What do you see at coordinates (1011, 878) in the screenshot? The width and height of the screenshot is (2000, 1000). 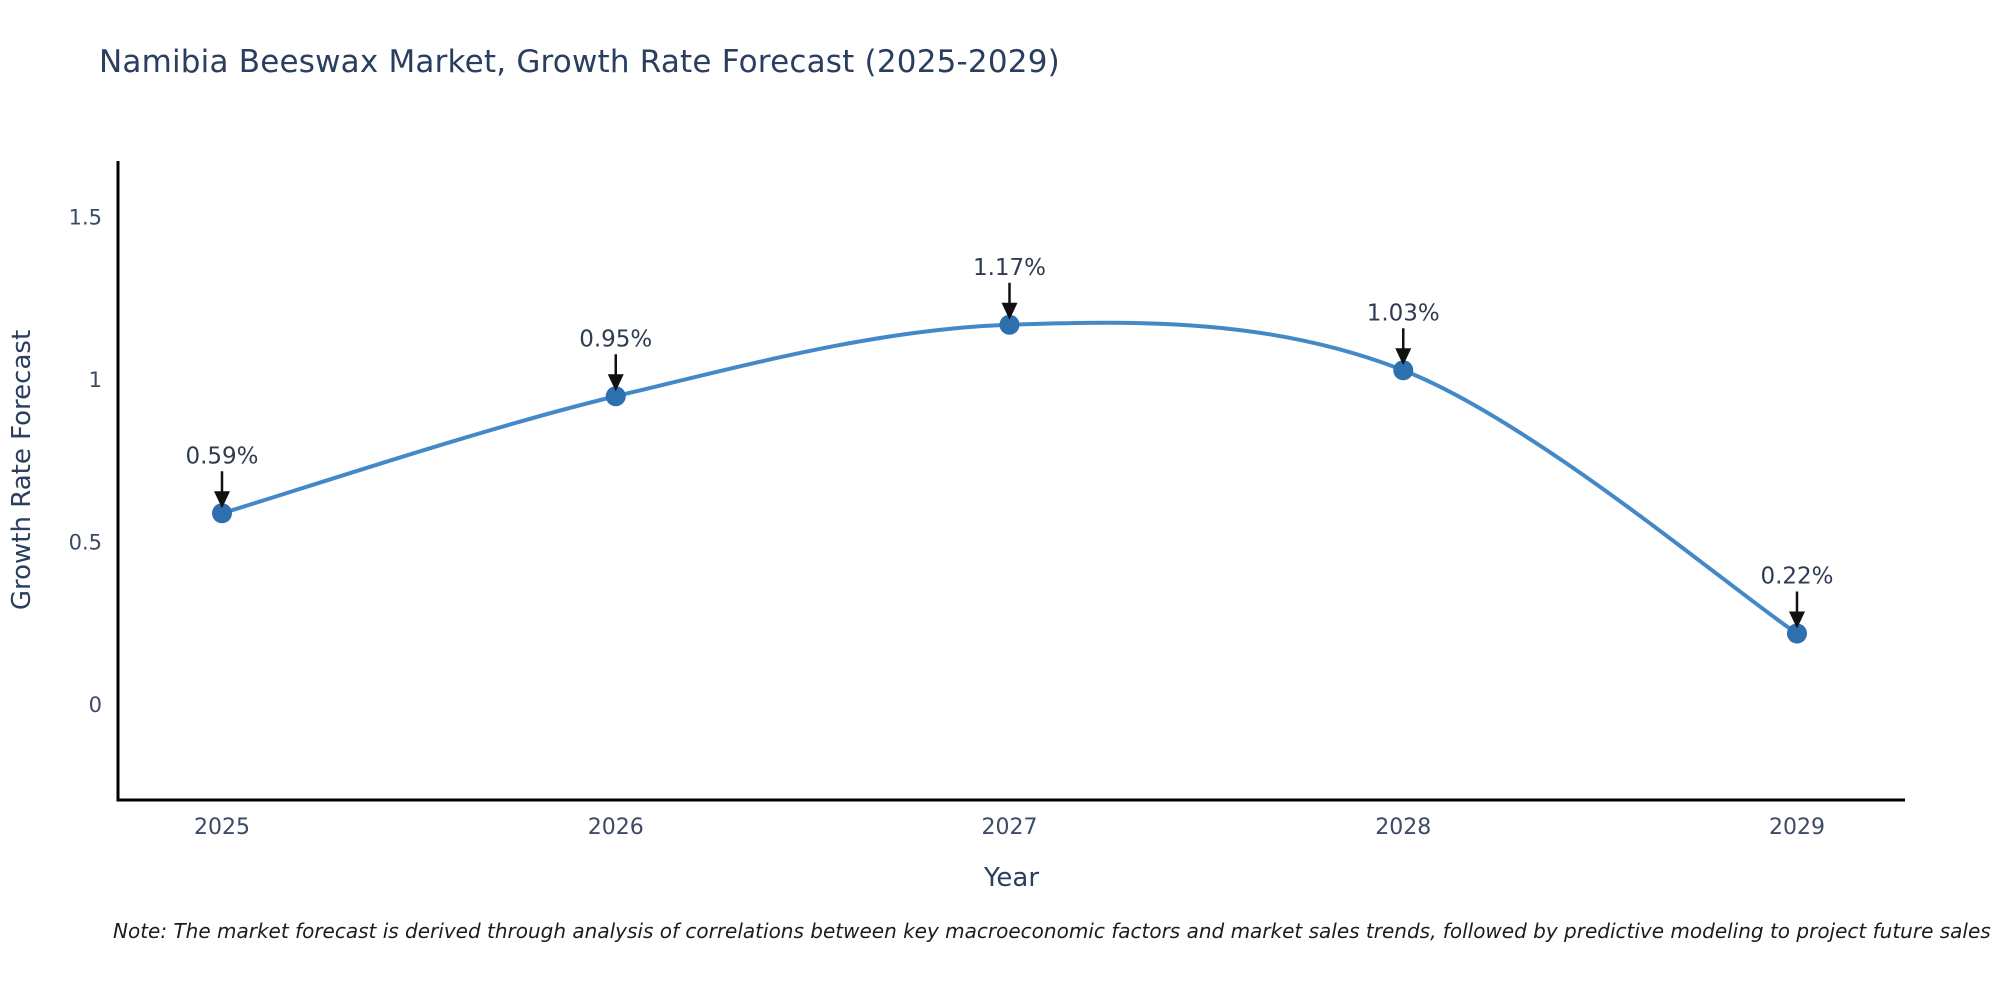 I see `x-axis-title: Year` at bounding box center [1011, 878].